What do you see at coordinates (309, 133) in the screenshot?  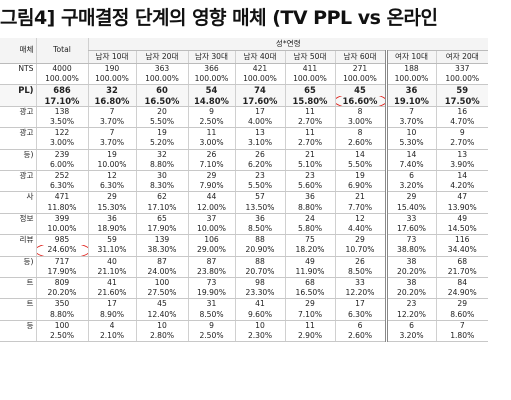 I see `cell: 11` at bounding box center [309, 133].